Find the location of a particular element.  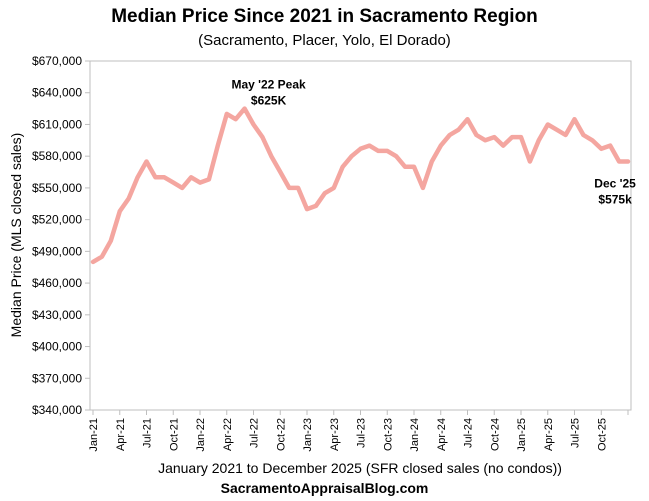

y-tick-label: $670,000 is located at coordinates (57, 61).